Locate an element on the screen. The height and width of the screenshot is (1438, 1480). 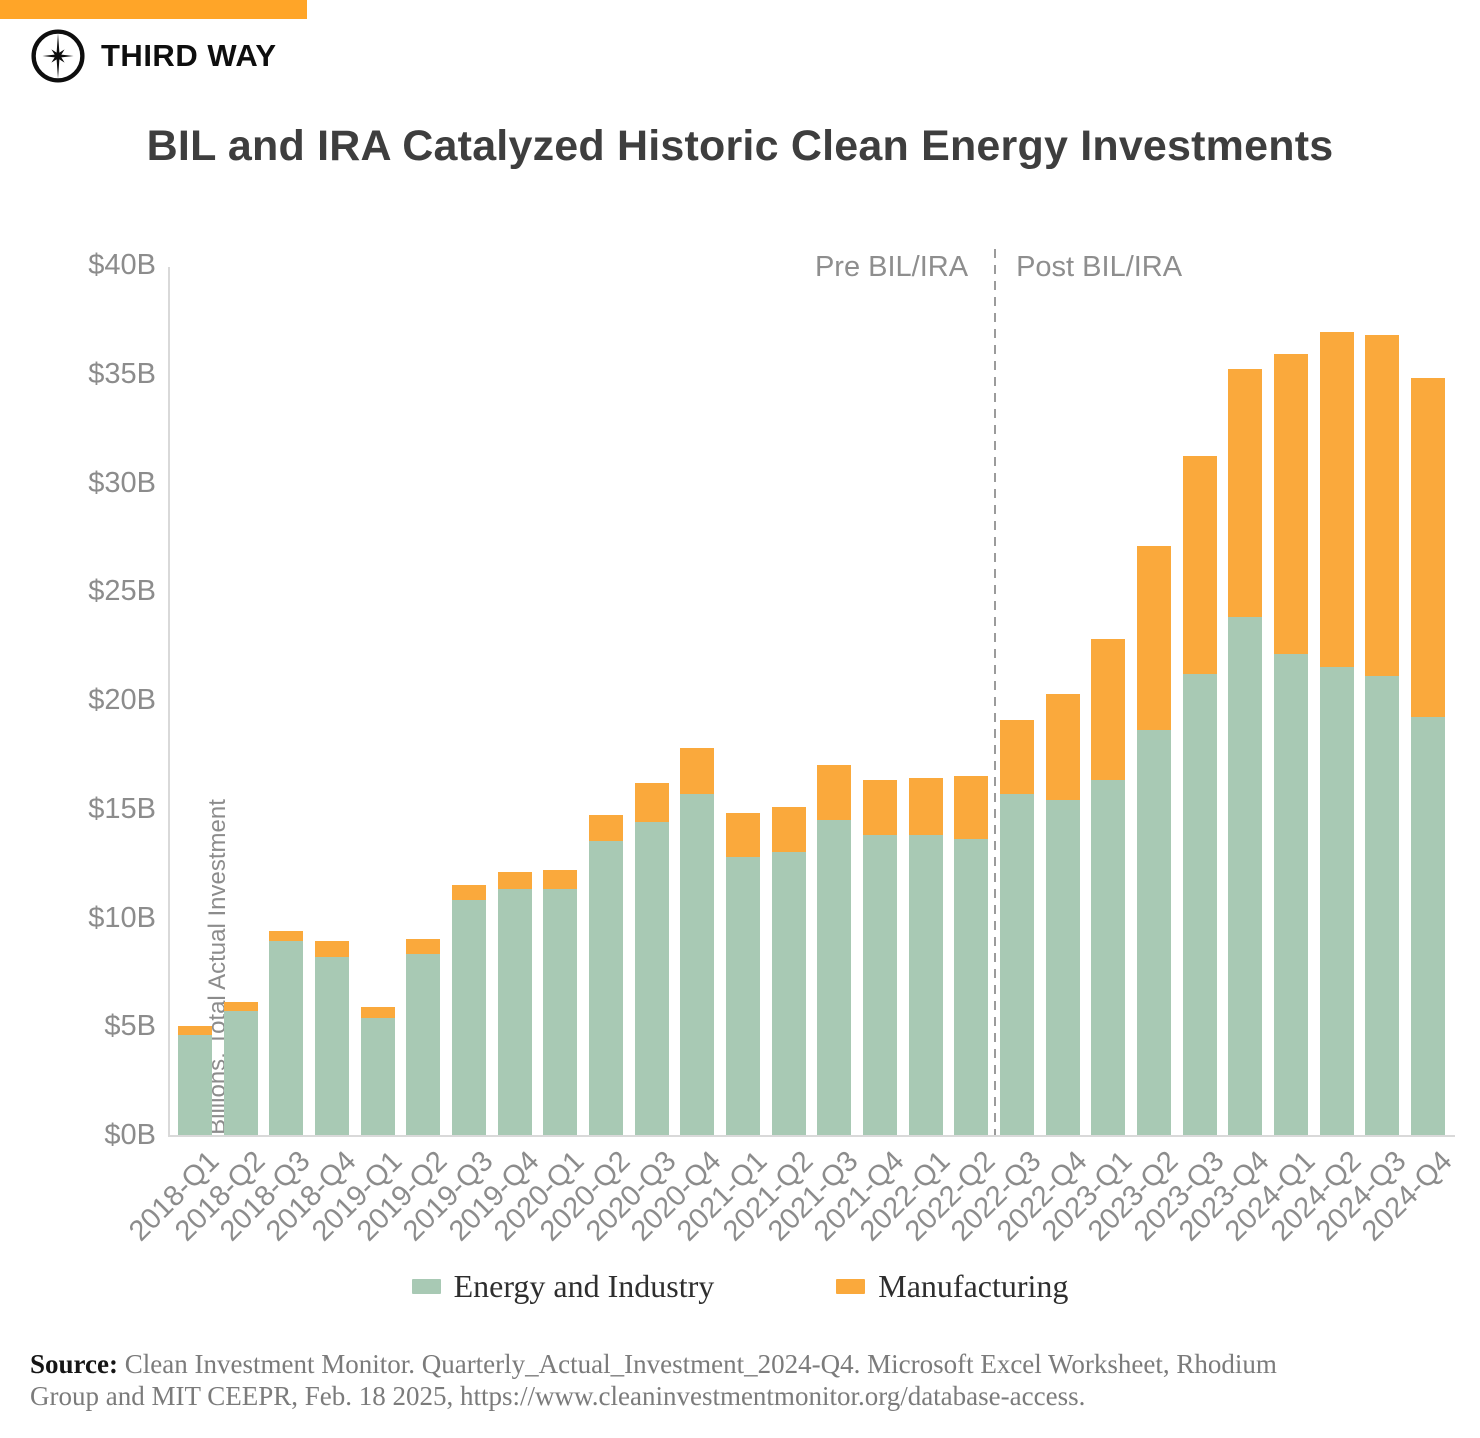
header-accent-strip is located at coordinates (153, 9).